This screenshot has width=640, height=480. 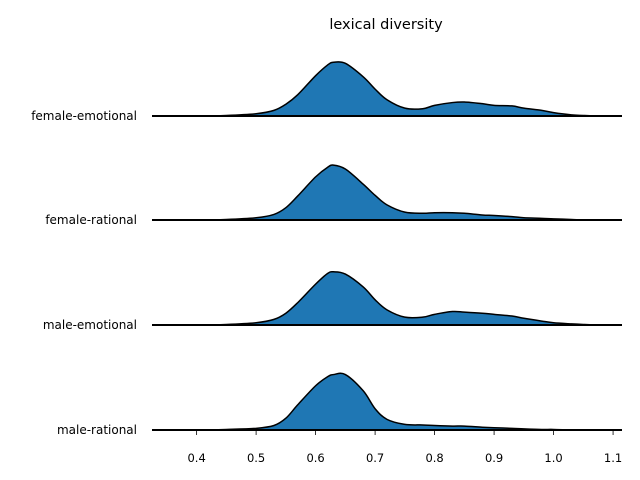 What do you see at coordinates (375, 458) in the screenshot?
I see `x-tick-label: 0.7` at bounding box center [375, 458].